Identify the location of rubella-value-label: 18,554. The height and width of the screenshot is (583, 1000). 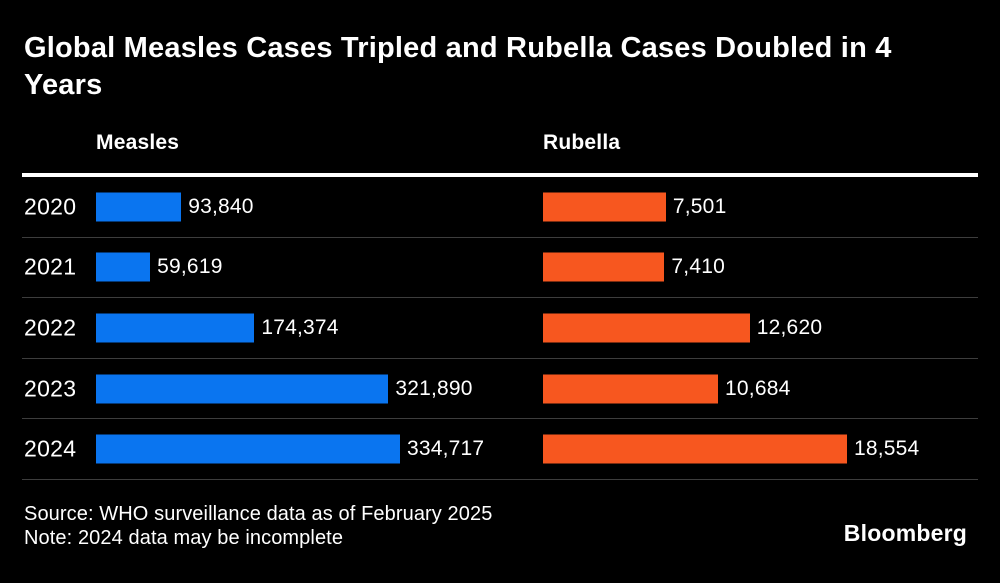
(887, 449).